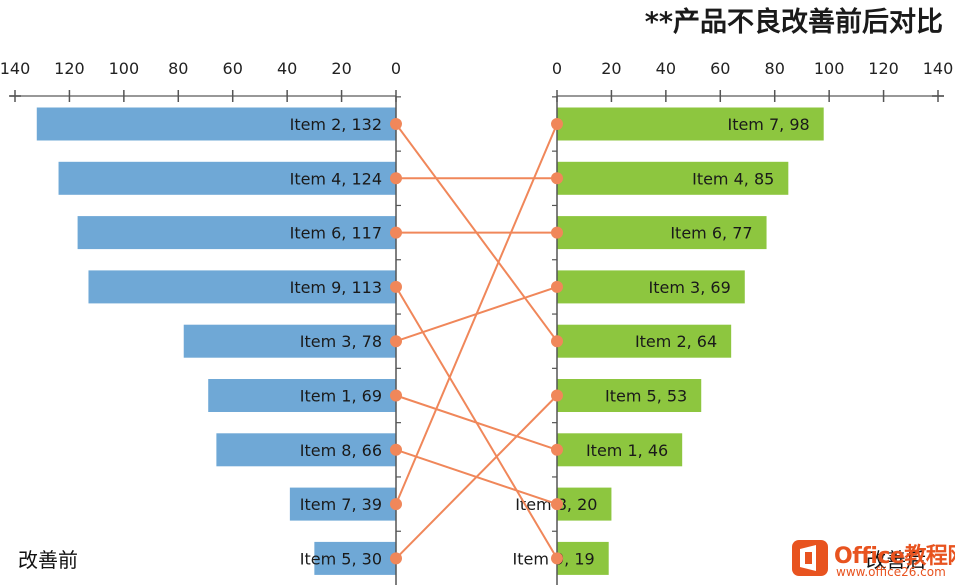  I want to click on before-data-label: Item 3, 78, so click(341, 341).